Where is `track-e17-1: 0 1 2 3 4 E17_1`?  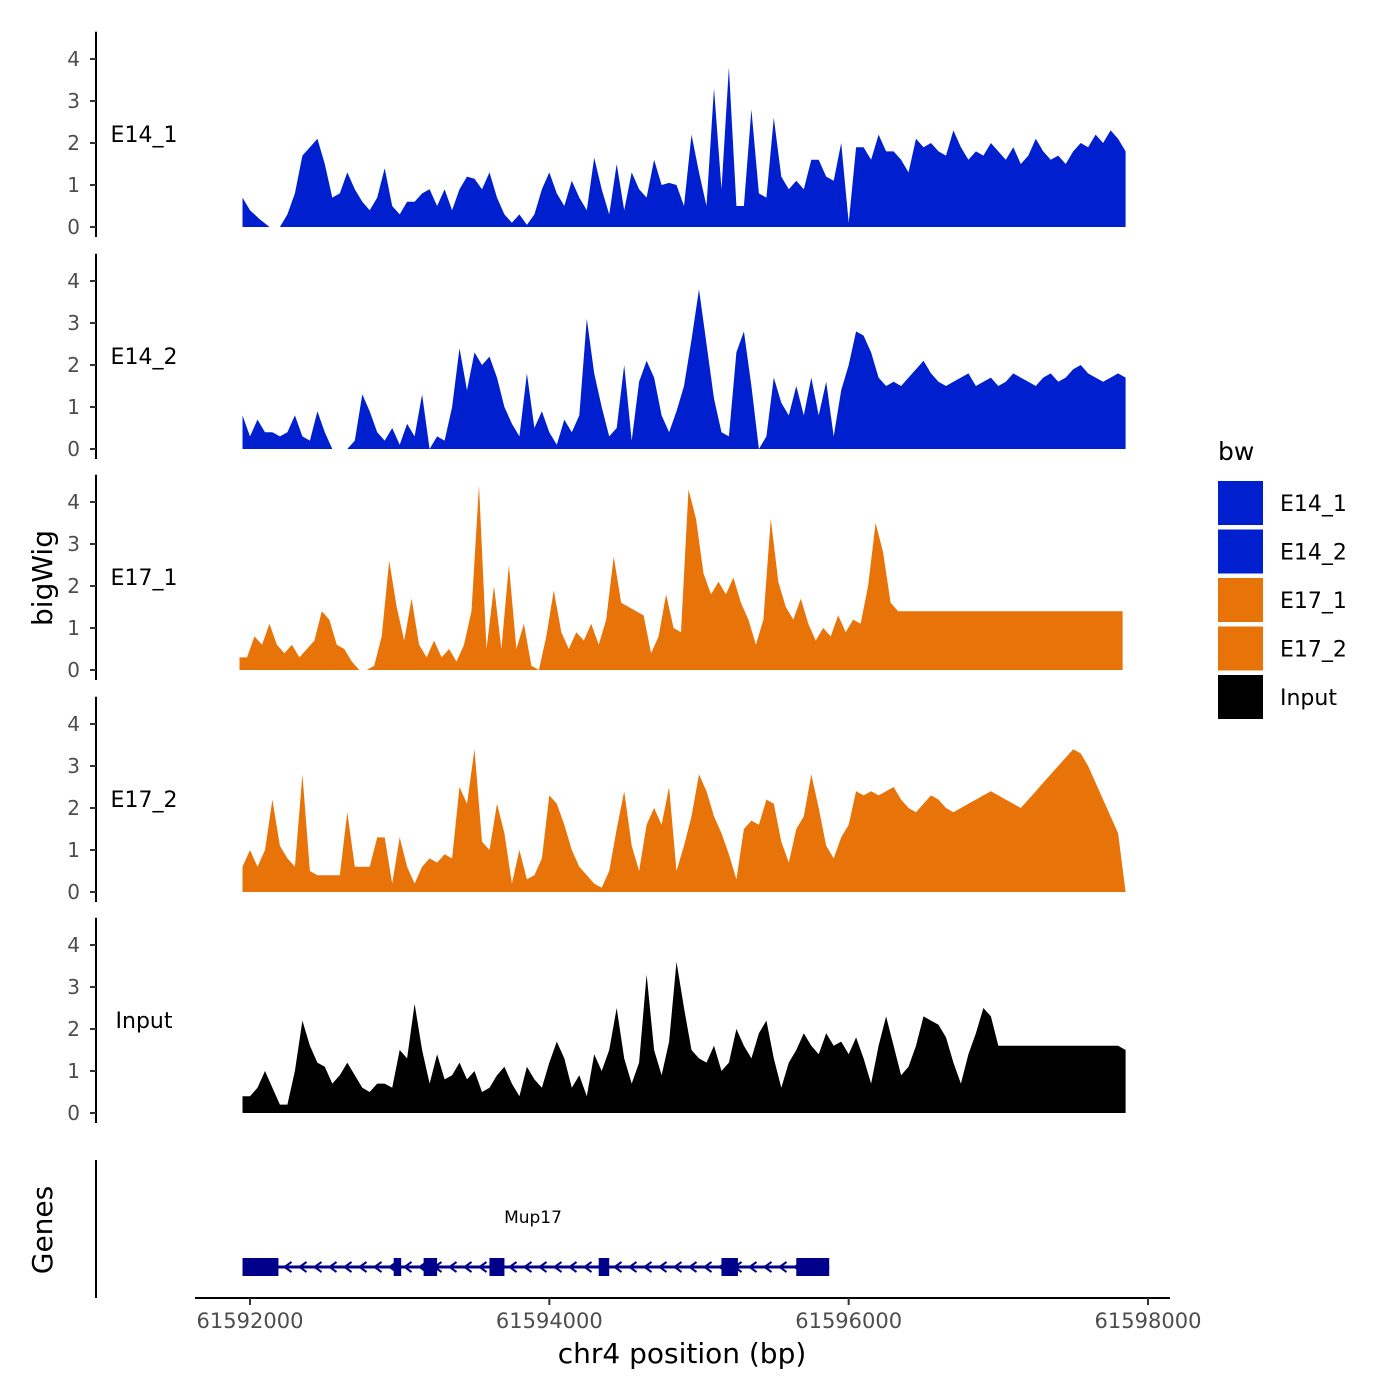 track-e17-1: 0 1 2 3 4 E17_1 is located at coordinates (595, 578).